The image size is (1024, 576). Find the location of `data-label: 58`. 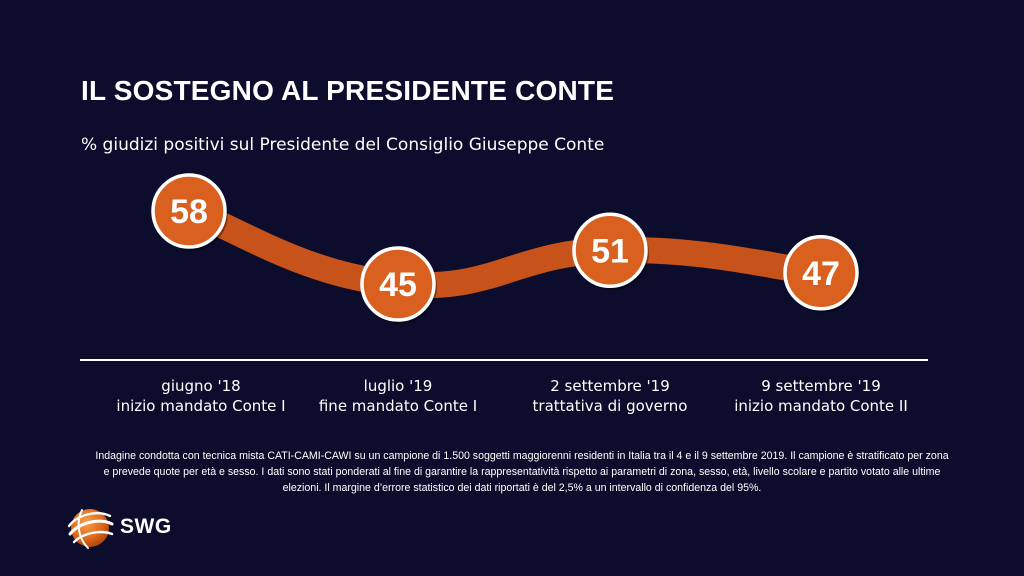

data-label: 58 is located at coordinates (189, 212).